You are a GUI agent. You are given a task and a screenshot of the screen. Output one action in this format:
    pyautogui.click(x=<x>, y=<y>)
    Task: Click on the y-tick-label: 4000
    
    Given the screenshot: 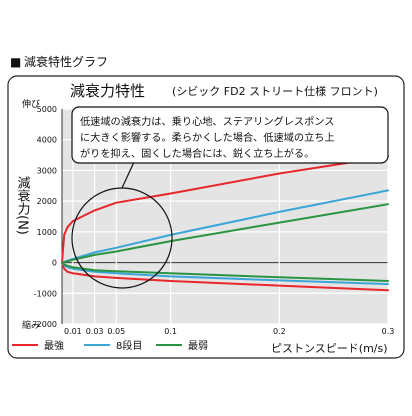 What is the action you would take?
    pyautogui.click(x=47, y=140)
    